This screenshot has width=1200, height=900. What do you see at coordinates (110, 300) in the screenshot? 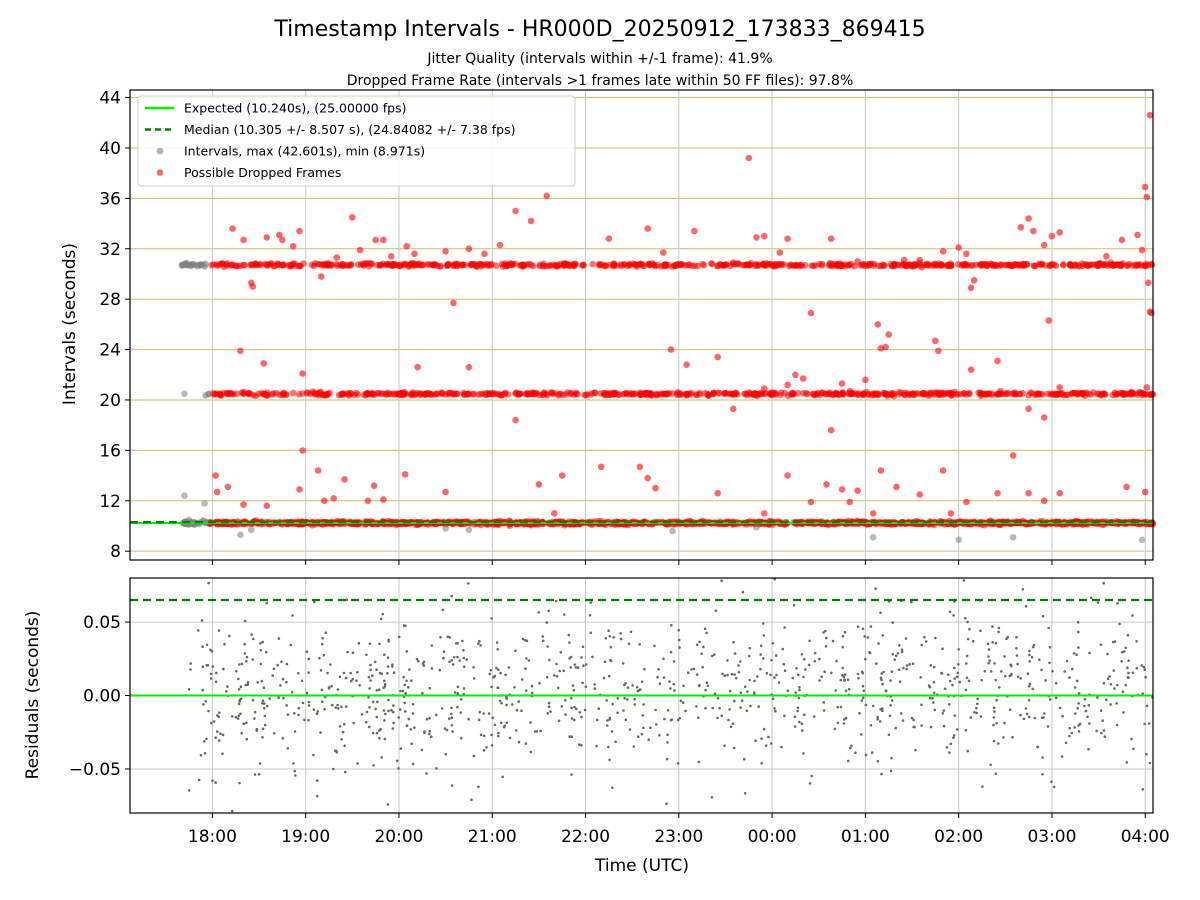
I see `top-y-tick-label: 28` at bounding box center [110, 300].